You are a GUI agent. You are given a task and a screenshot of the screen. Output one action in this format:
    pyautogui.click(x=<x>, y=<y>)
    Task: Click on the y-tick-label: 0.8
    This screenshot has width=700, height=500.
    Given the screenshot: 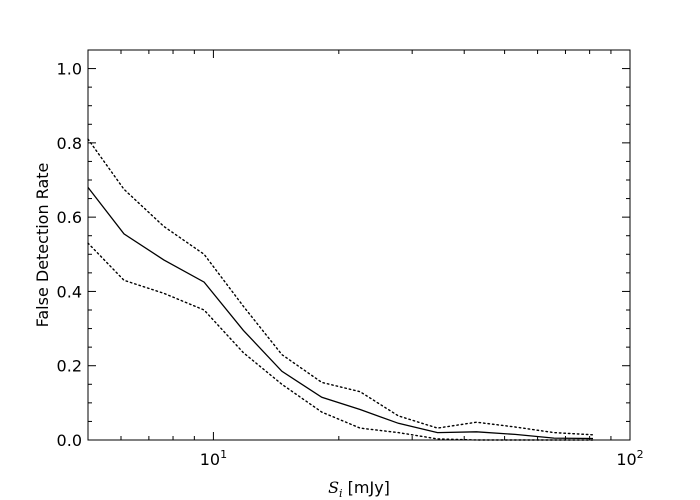 What is the action you would take?
    pyautogui.click(x=69, y=143)
    